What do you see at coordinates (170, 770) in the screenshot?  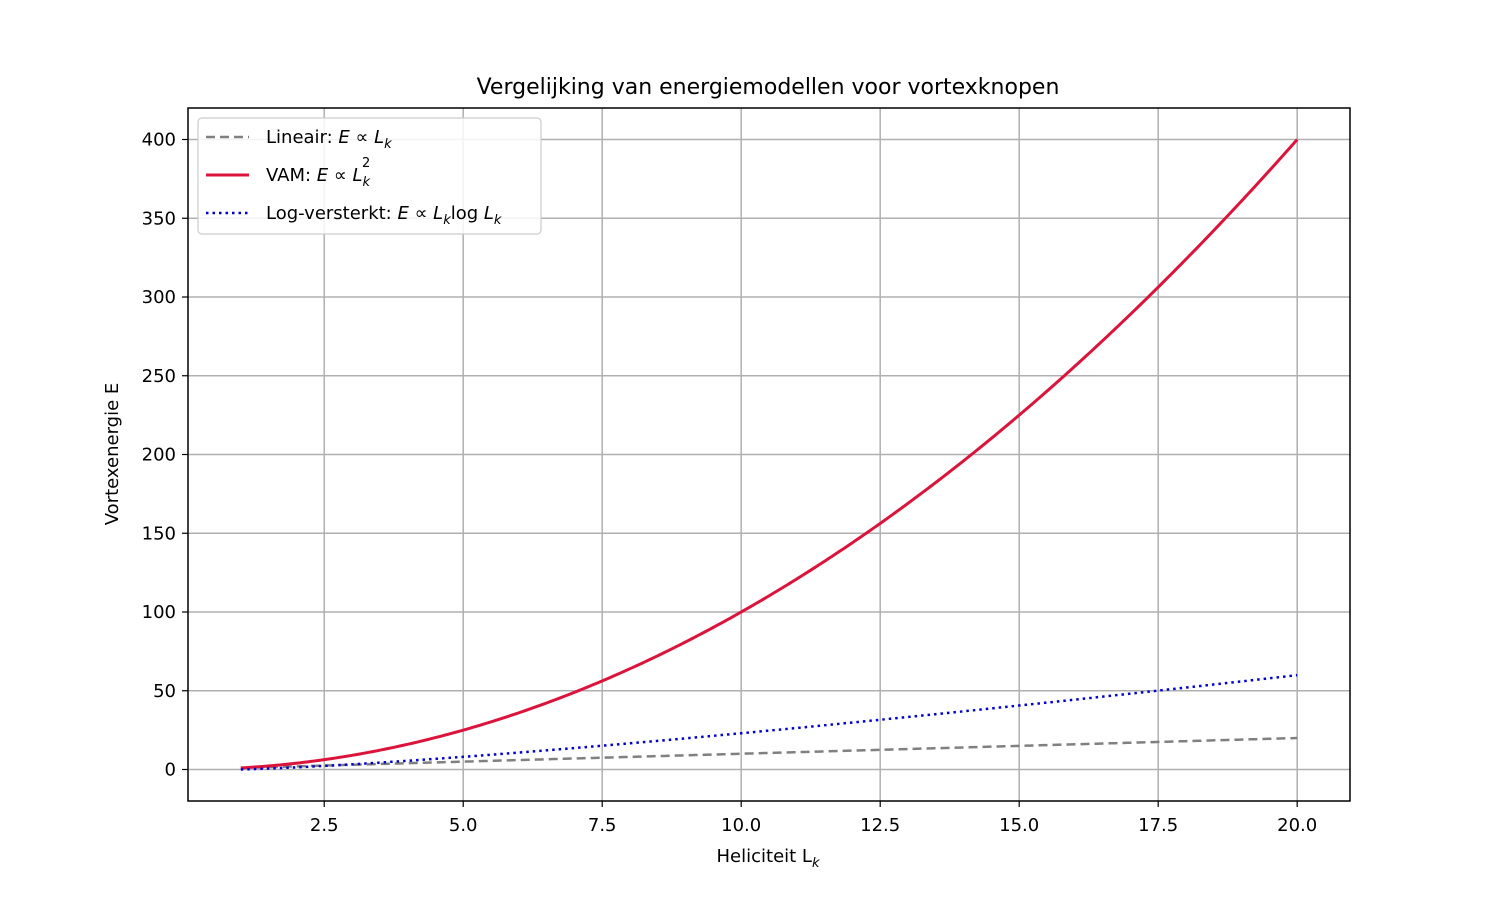 I see `y-tick-label-0: 0` at bounding box center [170, 770].